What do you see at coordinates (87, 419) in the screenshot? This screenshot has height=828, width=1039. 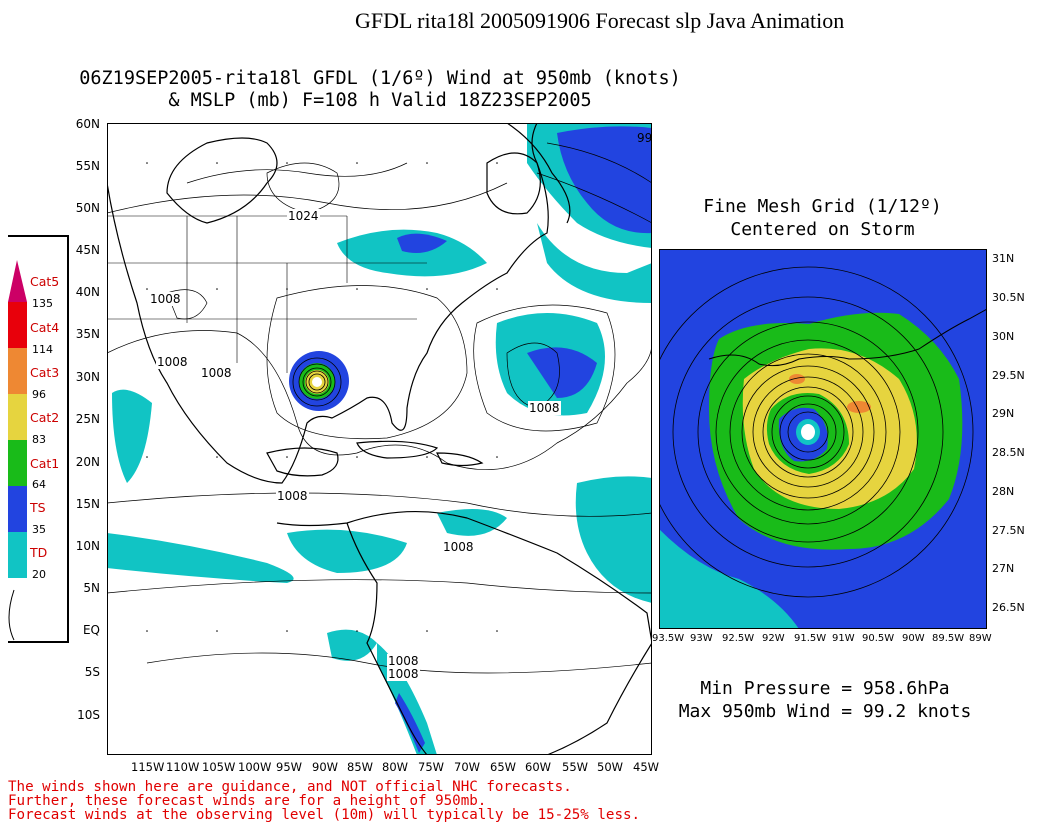 I see `lat-label: 25N` at bounding box center [87, 419].